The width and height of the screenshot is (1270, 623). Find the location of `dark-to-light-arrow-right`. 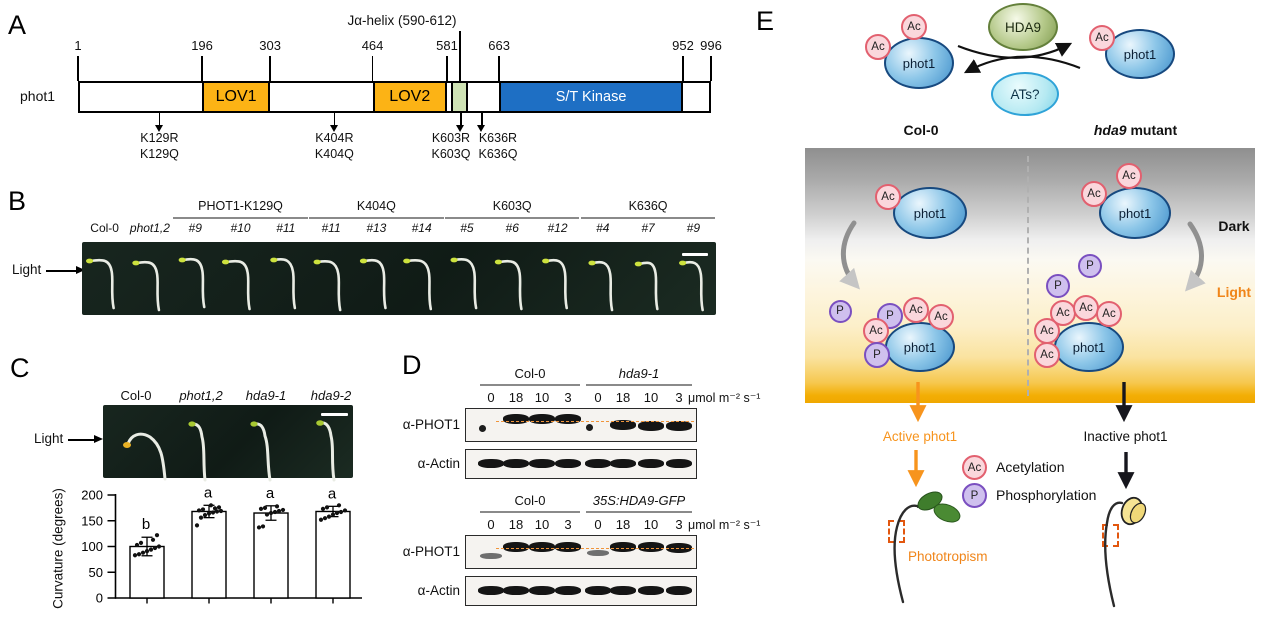

dark-to-light-arrow-right is located at coordinates (1195, 256).